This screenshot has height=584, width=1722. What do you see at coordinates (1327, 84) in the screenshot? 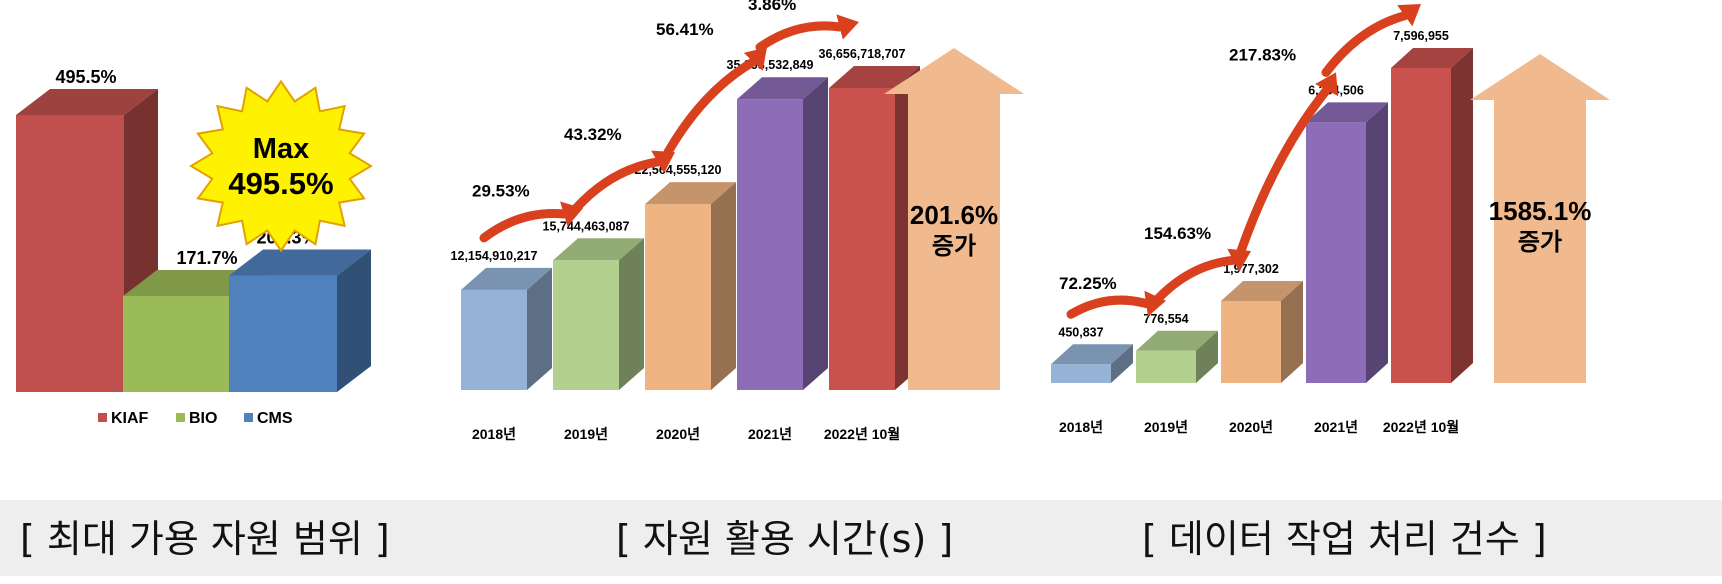
I see `data-jobs-growth-arrow-2-head` at bounding box center [1327, 84].